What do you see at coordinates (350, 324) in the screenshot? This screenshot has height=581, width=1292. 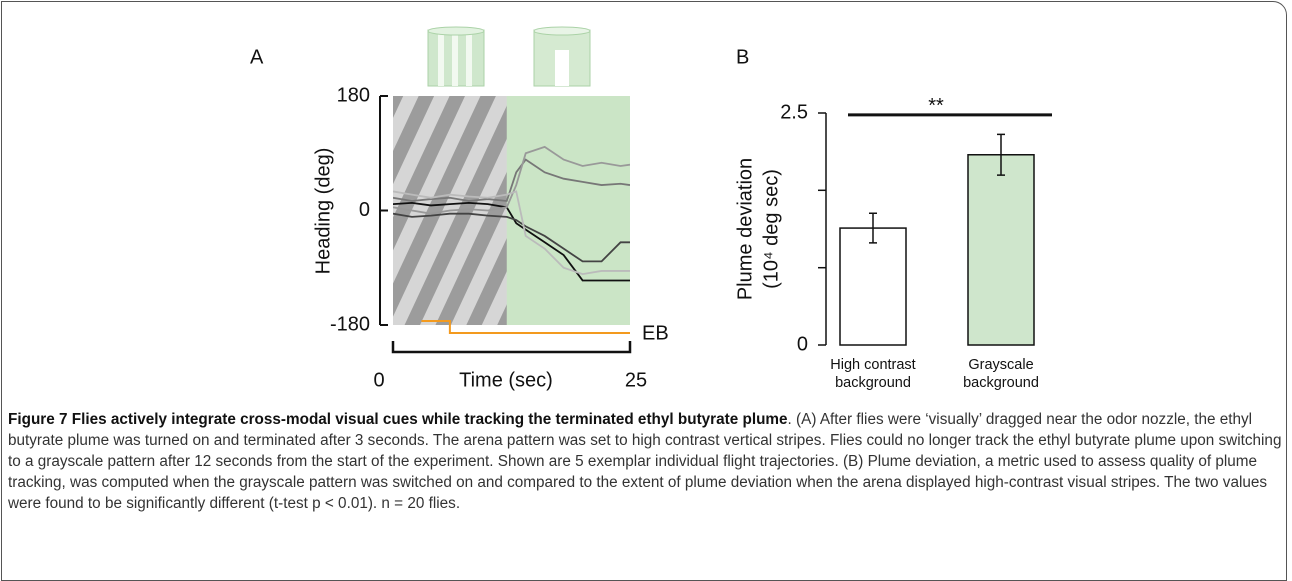 I see `y-tick-label: -180` at bounding box center [350, 324].